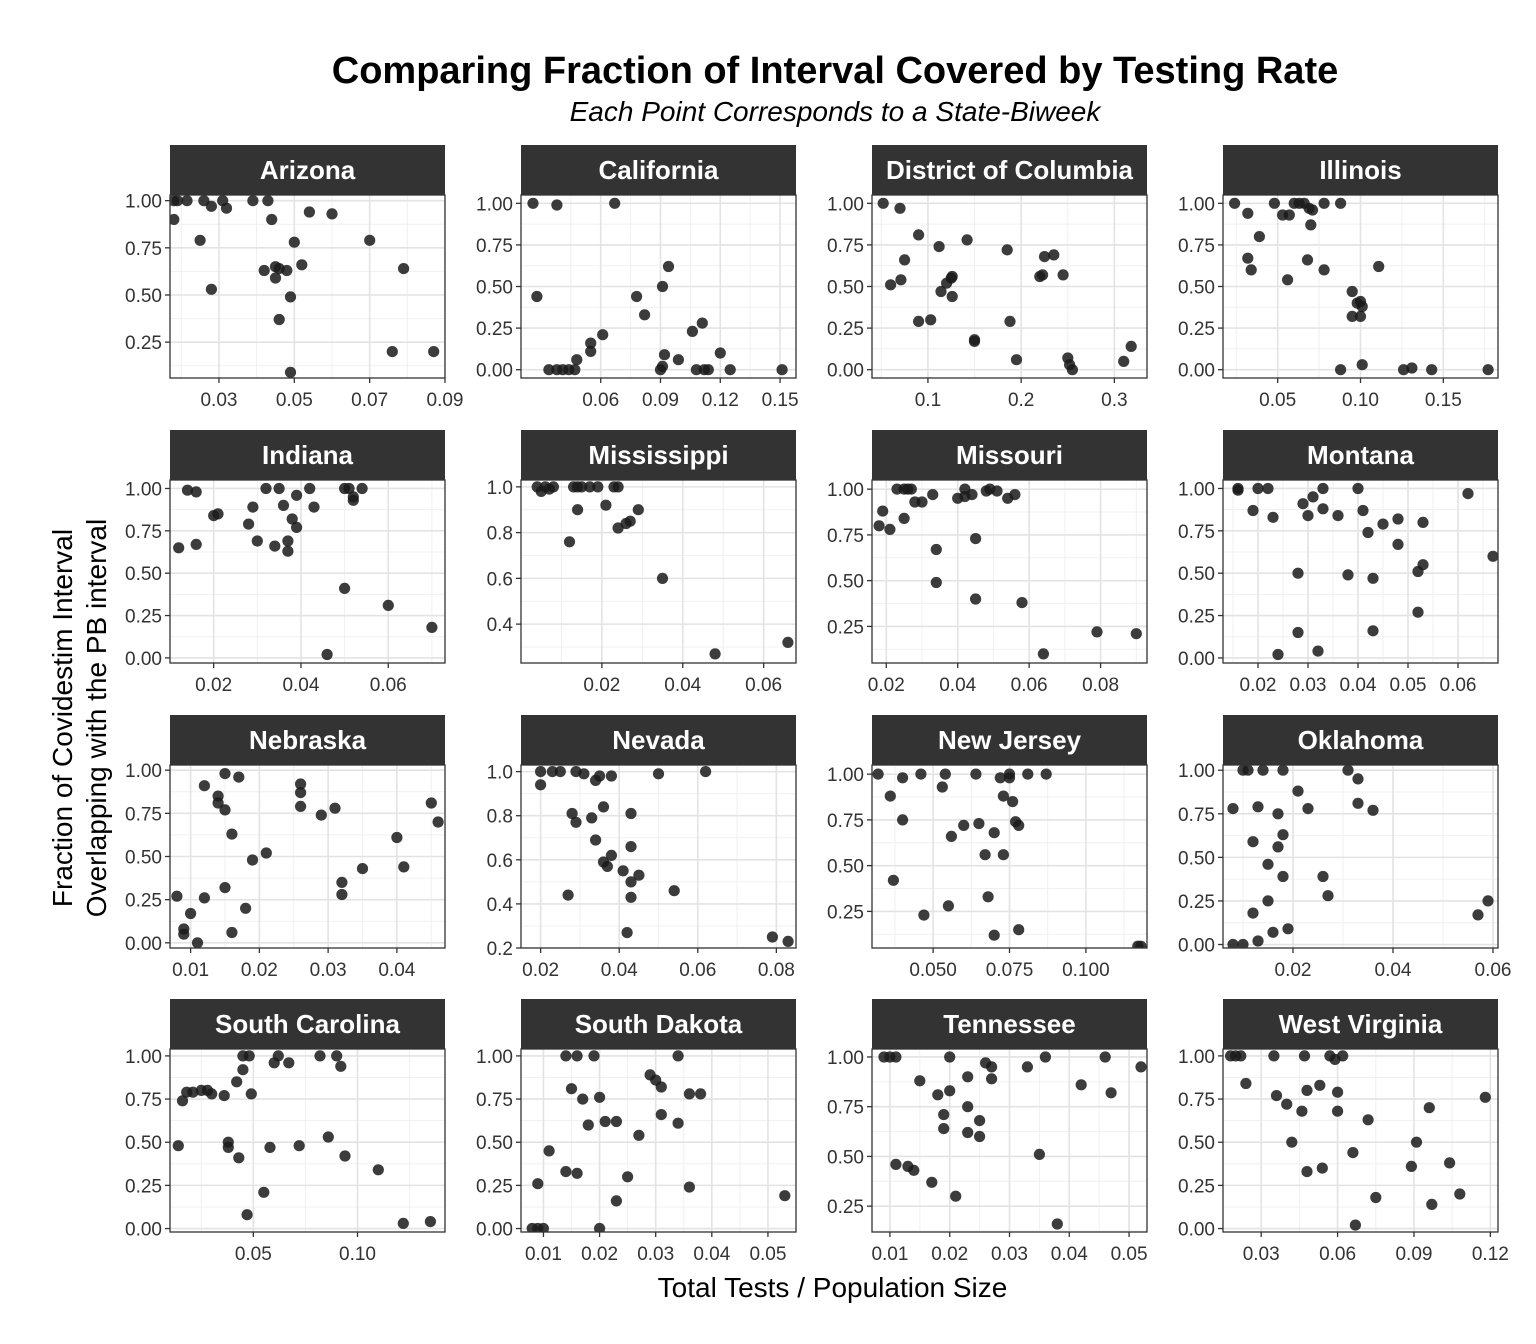  Describe the element at coordinates (307, 1024) in the screenshot. I see `facet-label: South Carolina` at that location.